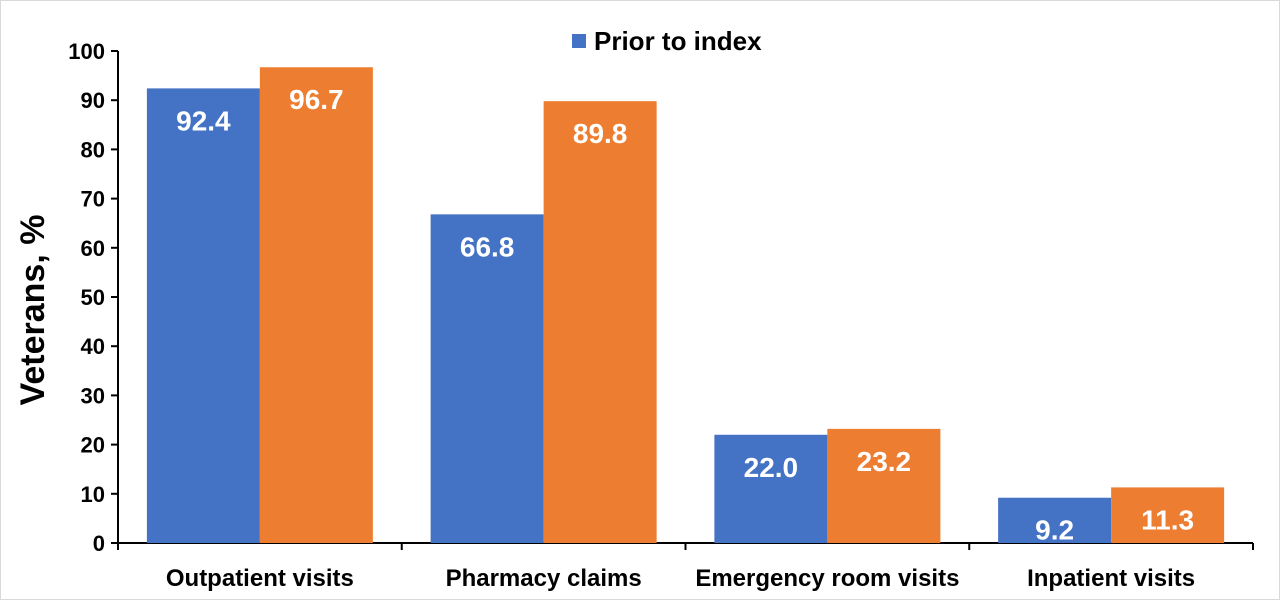  What do you see at coordinates (260, 578) in the screenshot?
I see `x-tick-label-outpatient-visits: Outpatient visits` at bounding box center [260, 578].